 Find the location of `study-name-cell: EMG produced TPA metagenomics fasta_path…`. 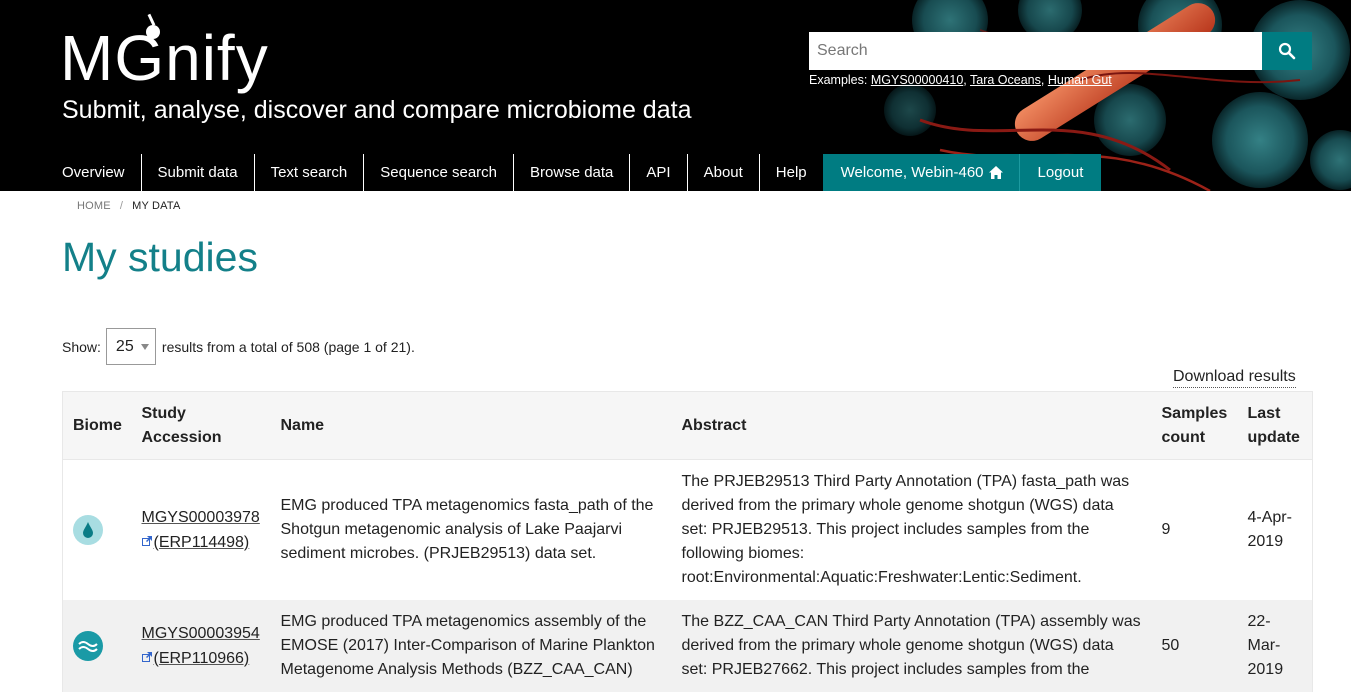

study-name-cell: EMG produced TPA metagenomics fasta_path… is located at coordinates (467, 529).